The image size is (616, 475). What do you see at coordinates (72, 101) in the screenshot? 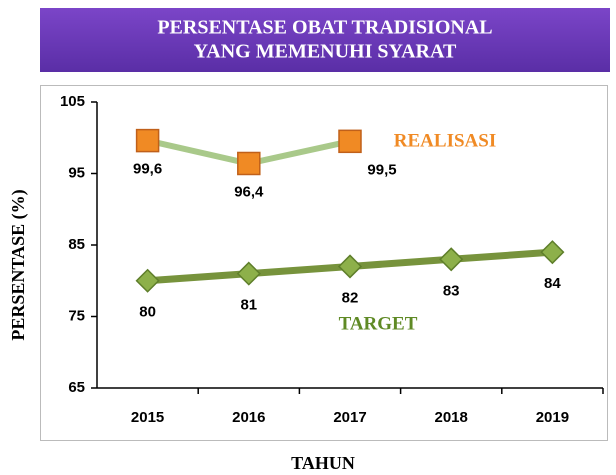
I see `y-tick-label: 105` at bounding box center [72, 101].